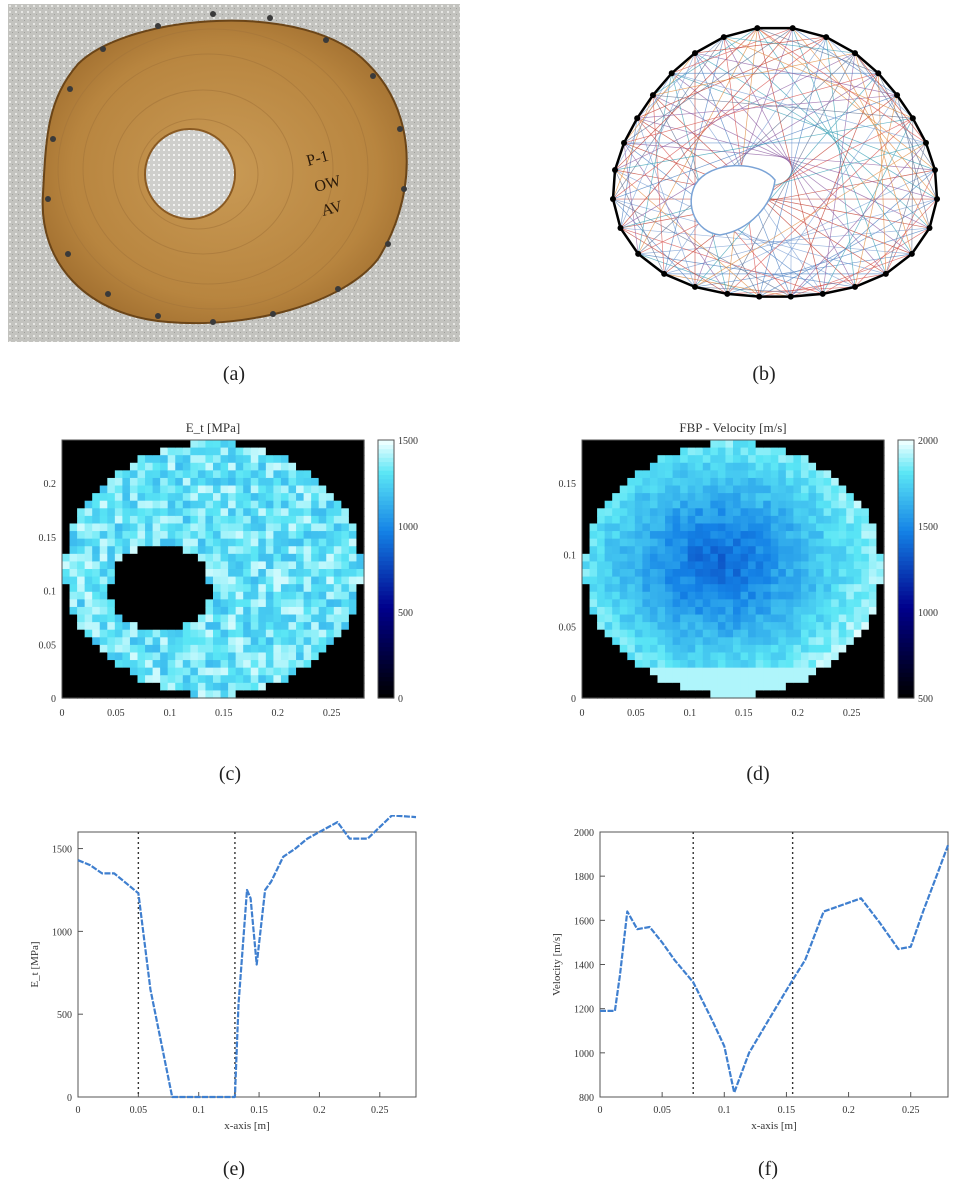 Image resolution: width=968 pixels, height=1191 pixels. I want to click on series-line, so click(247, 956).